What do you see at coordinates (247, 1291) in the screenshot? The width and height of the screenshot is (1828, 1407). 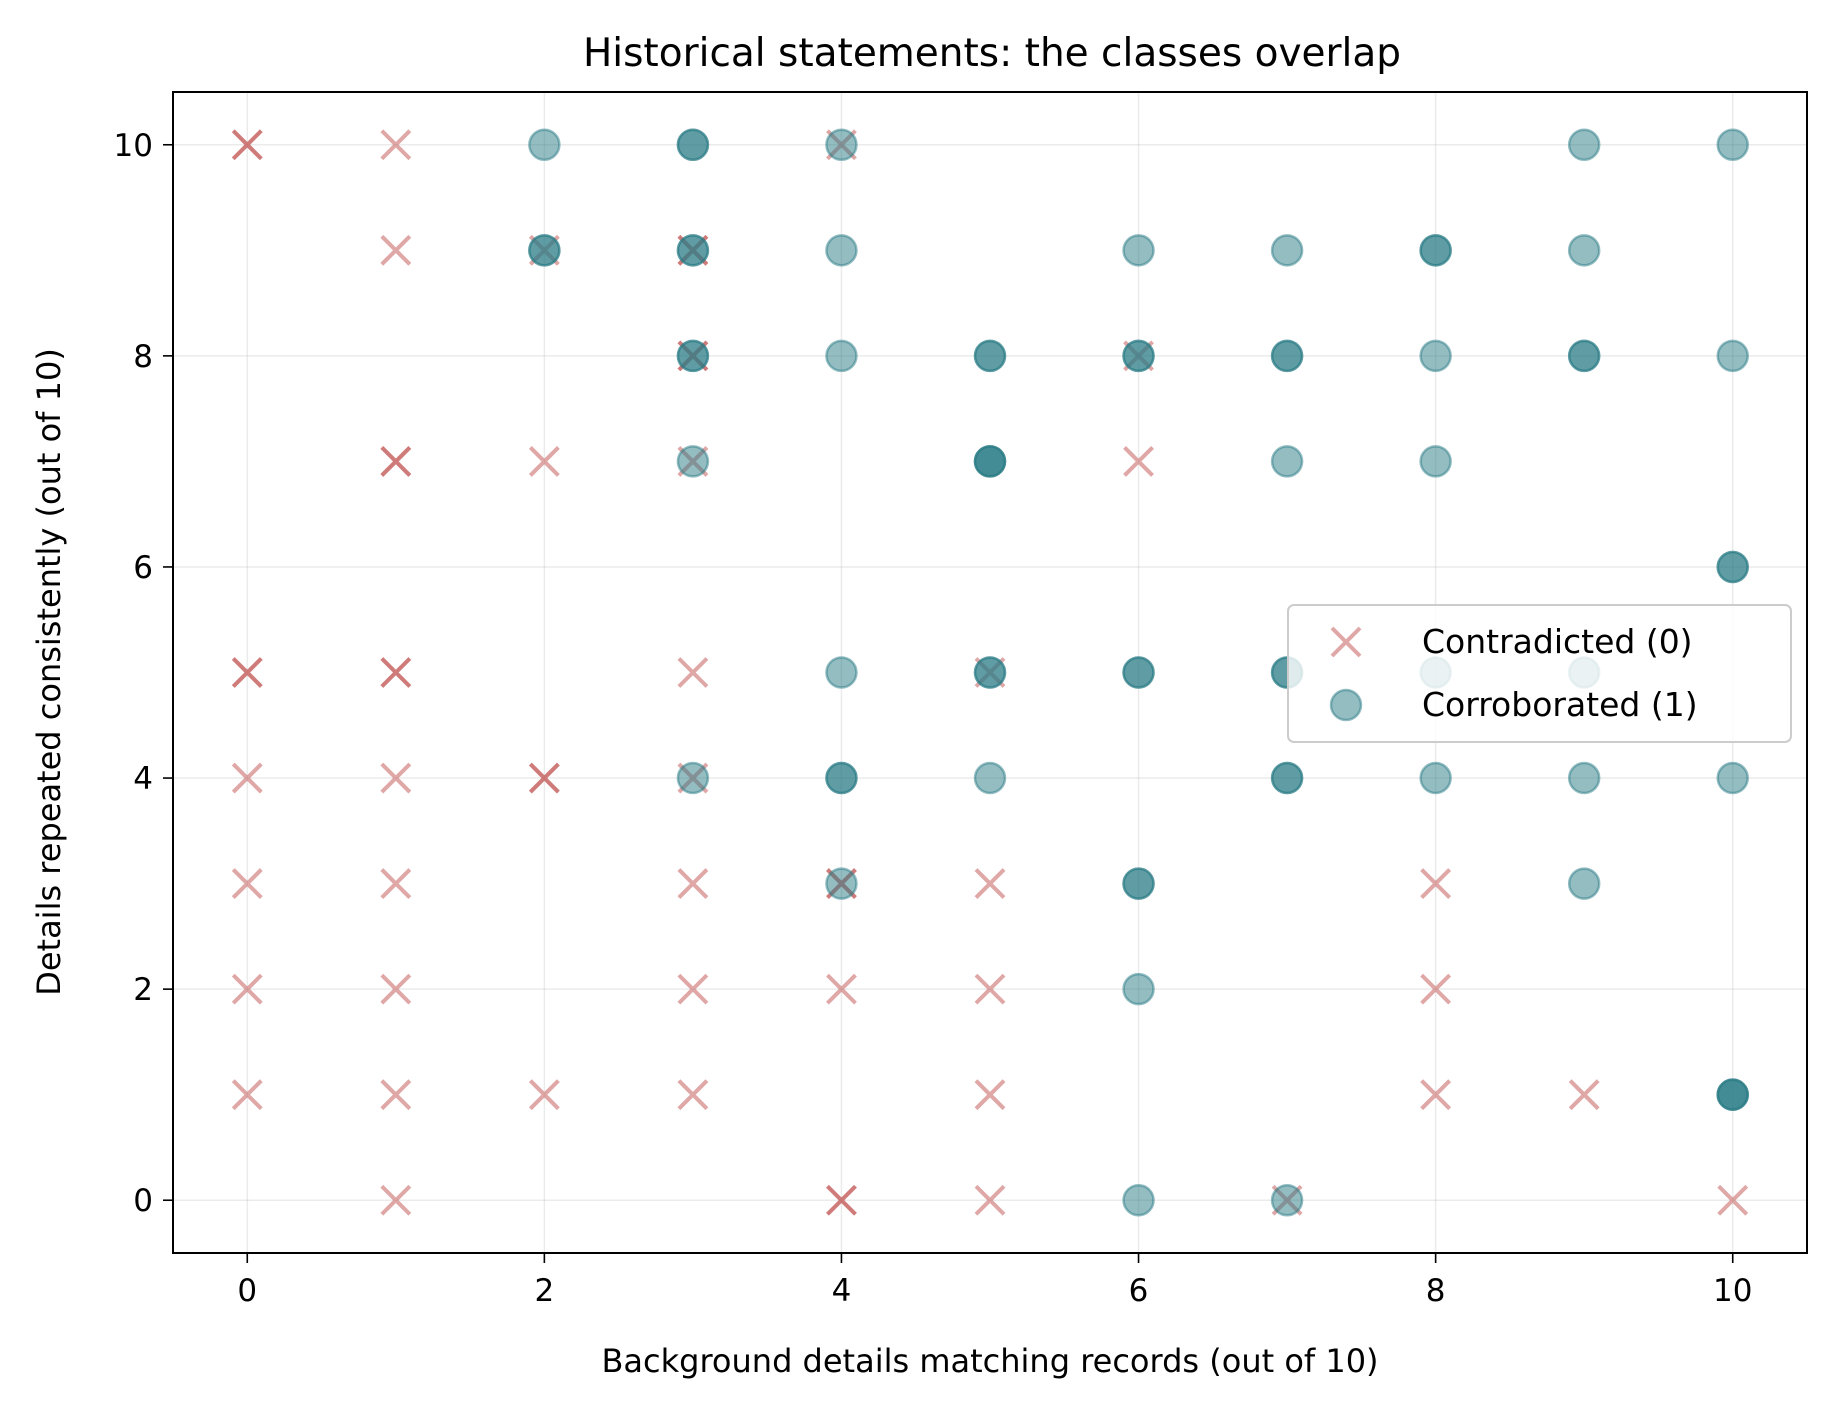 I see `x-tick-label: 0` at bounding box center [247, 1291].